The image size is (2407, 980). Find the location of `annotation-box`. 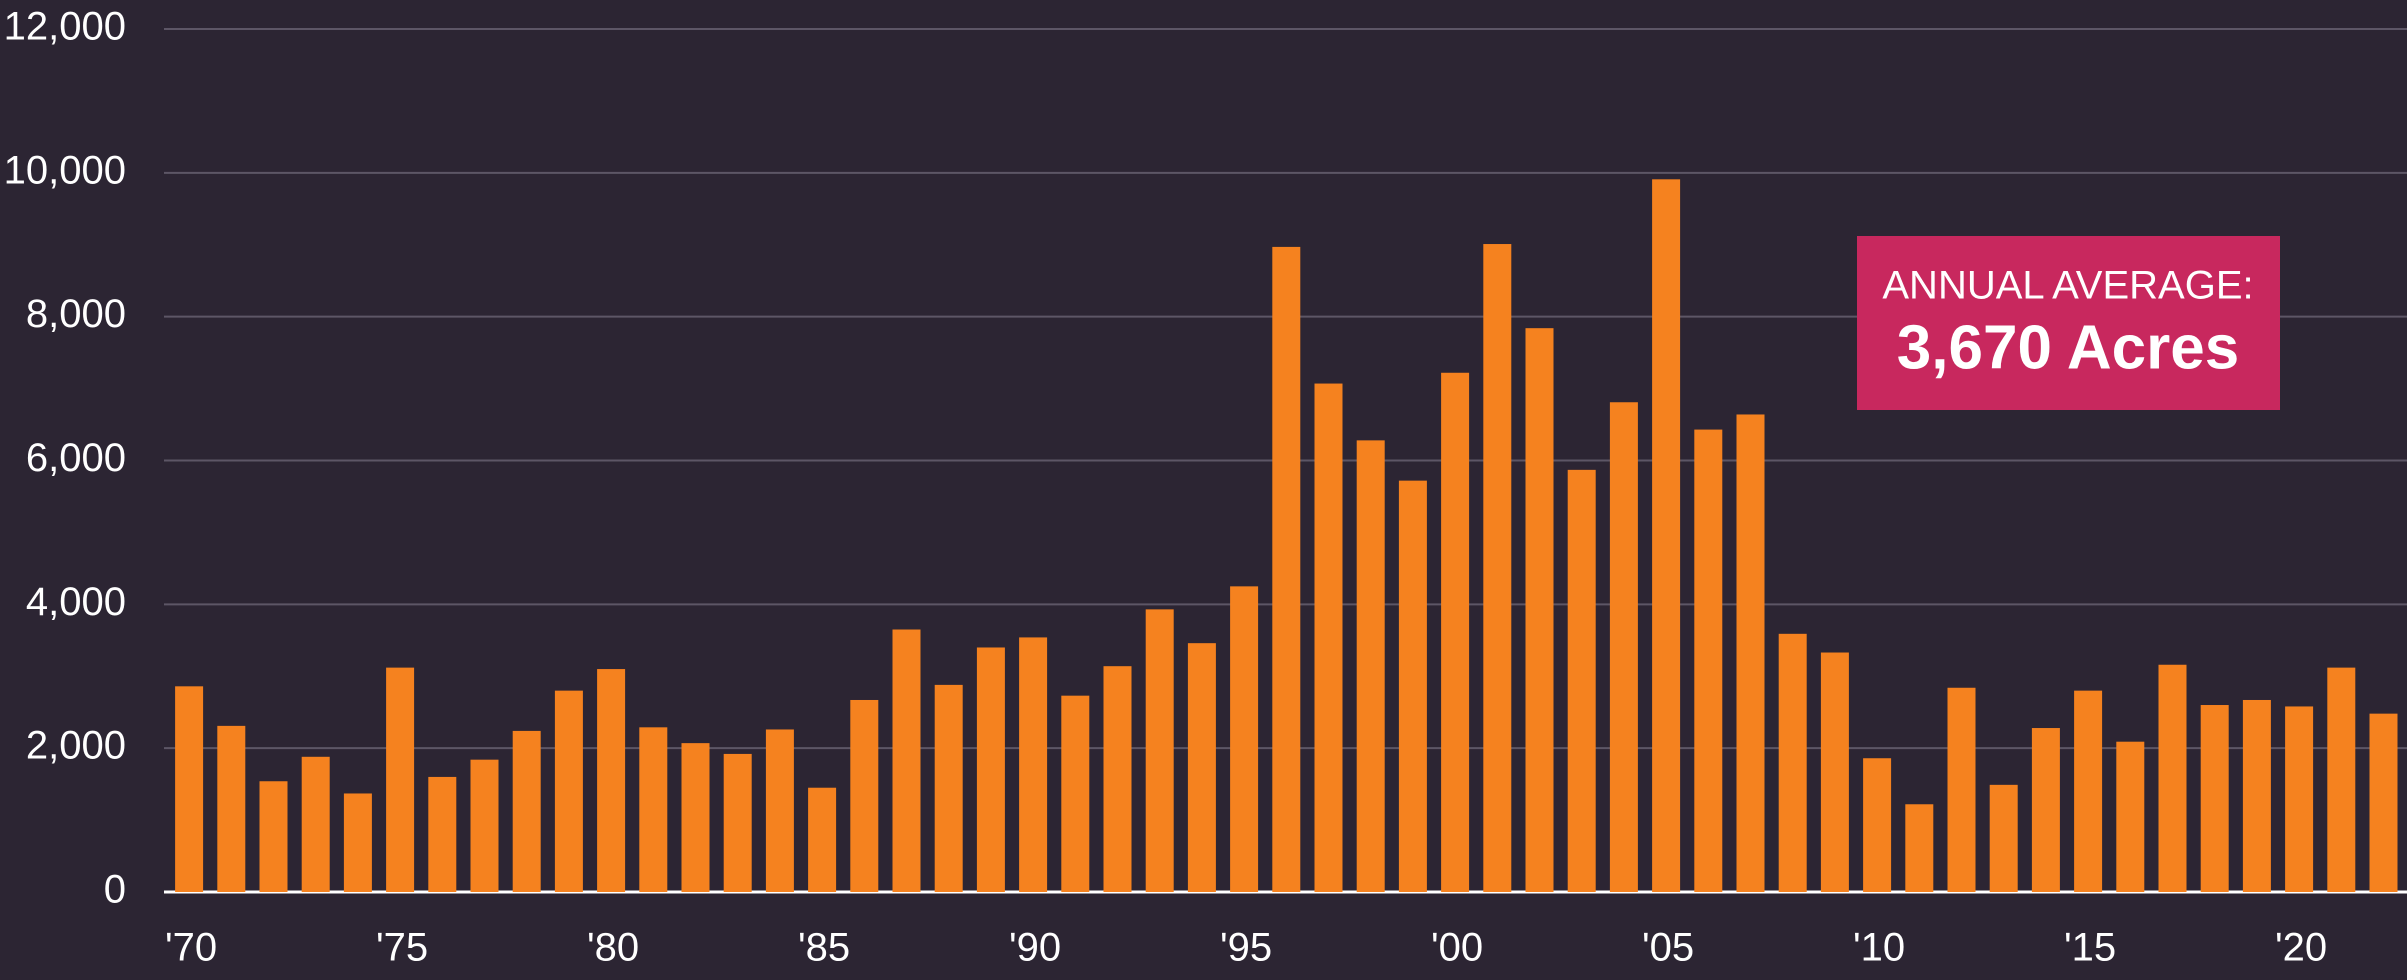

annotation-box is located at coordinates (2068, 323).